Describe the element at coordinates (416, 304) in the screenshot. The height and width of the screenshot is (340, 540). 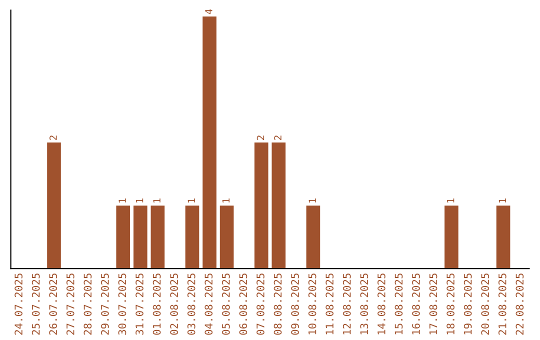
I see `x-tick-label: 16.08.2025` at that location.